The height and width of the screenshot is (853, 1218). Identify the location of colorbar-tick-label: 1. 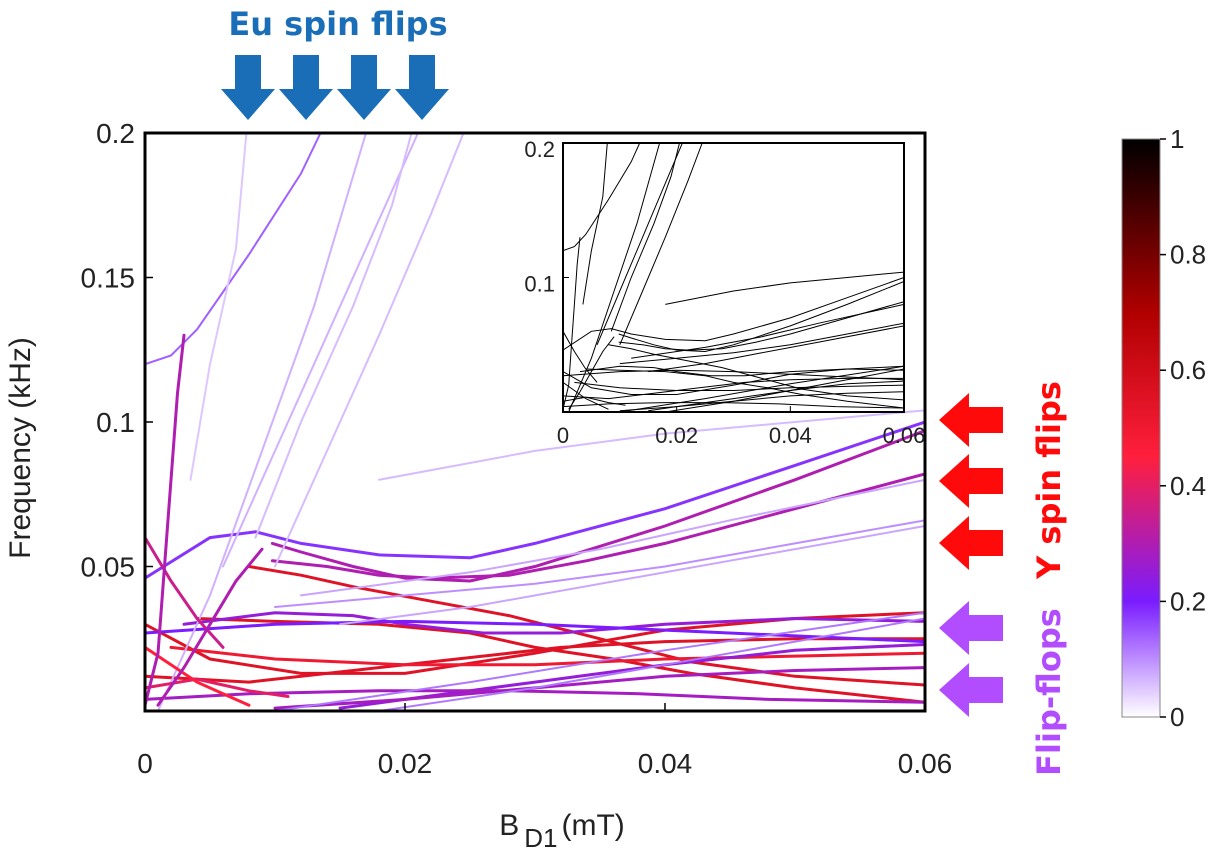
(1177, 139).